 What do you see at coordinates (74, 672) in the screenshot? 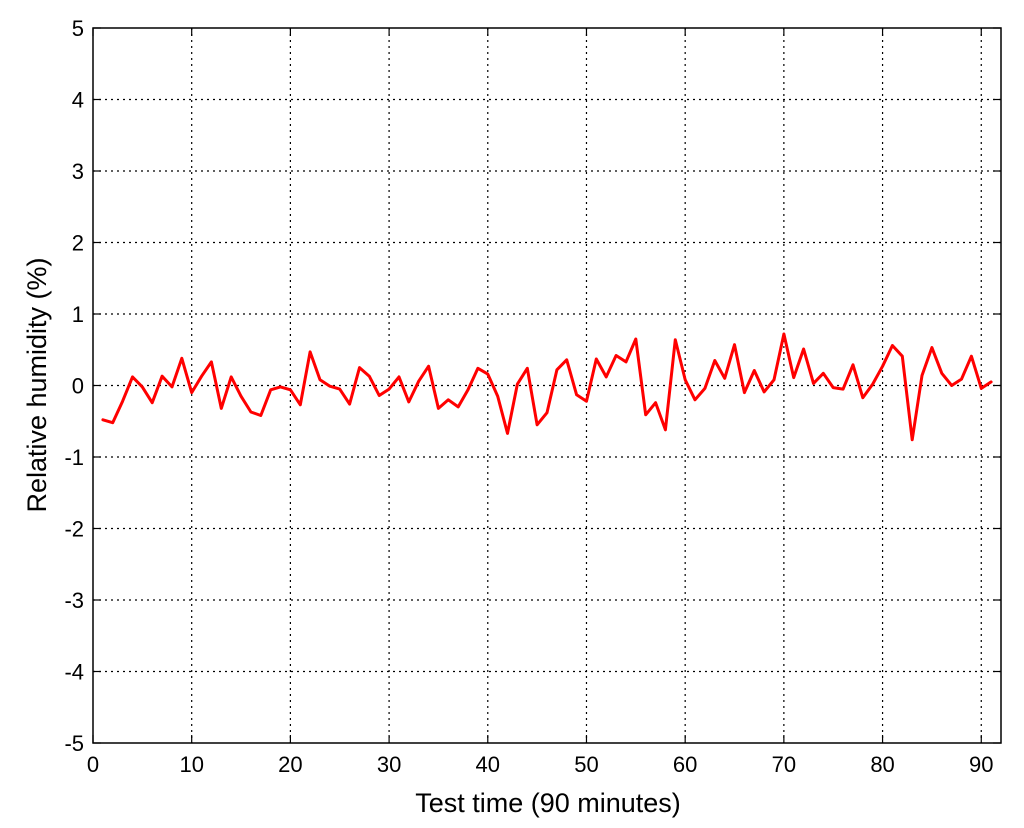
I see `y-tick-label: -4` at bounding box center [74, 672].